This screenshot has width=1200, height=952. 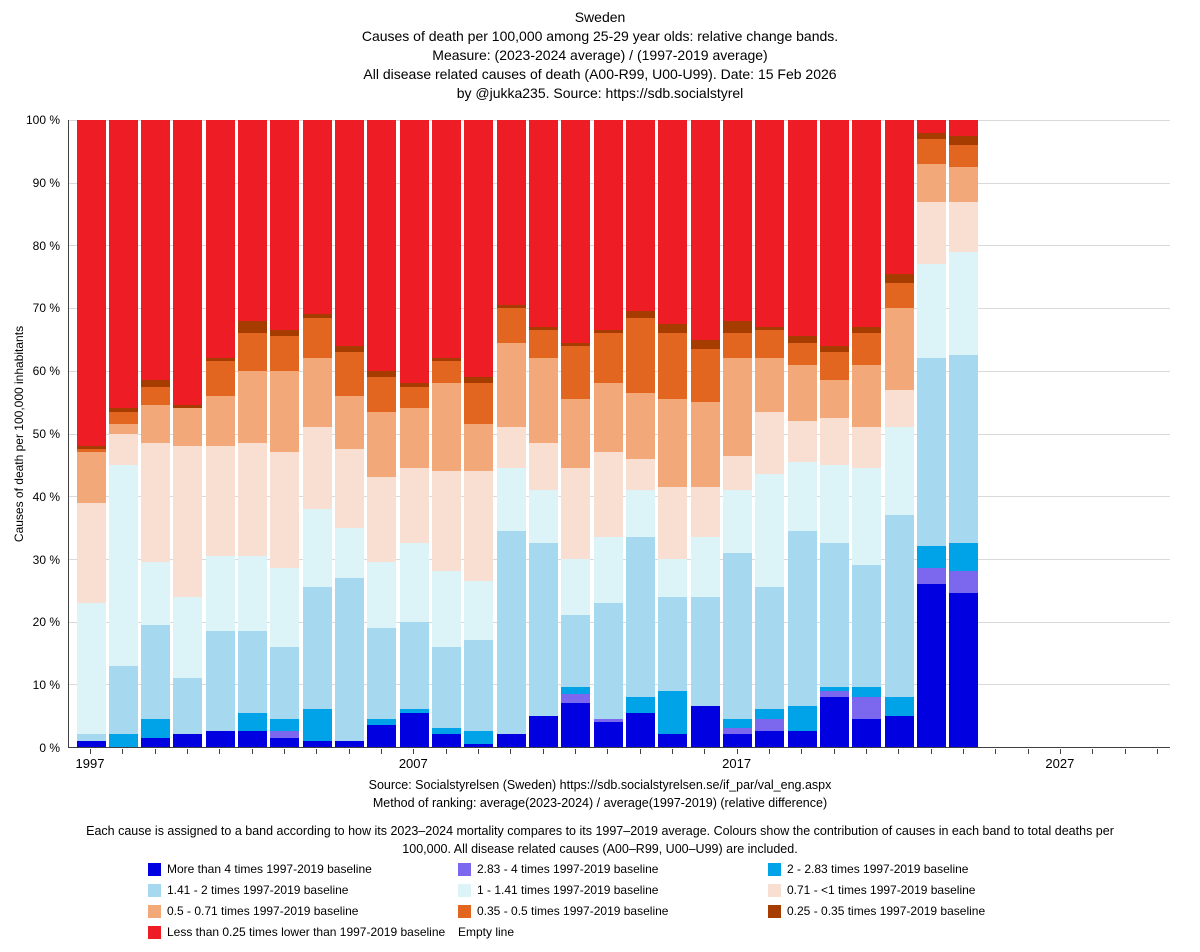 What do you see at coordinates (46, 434) in the screenshot?
I see `y-tick-label: 50 %` at bounding box center [46, 434].